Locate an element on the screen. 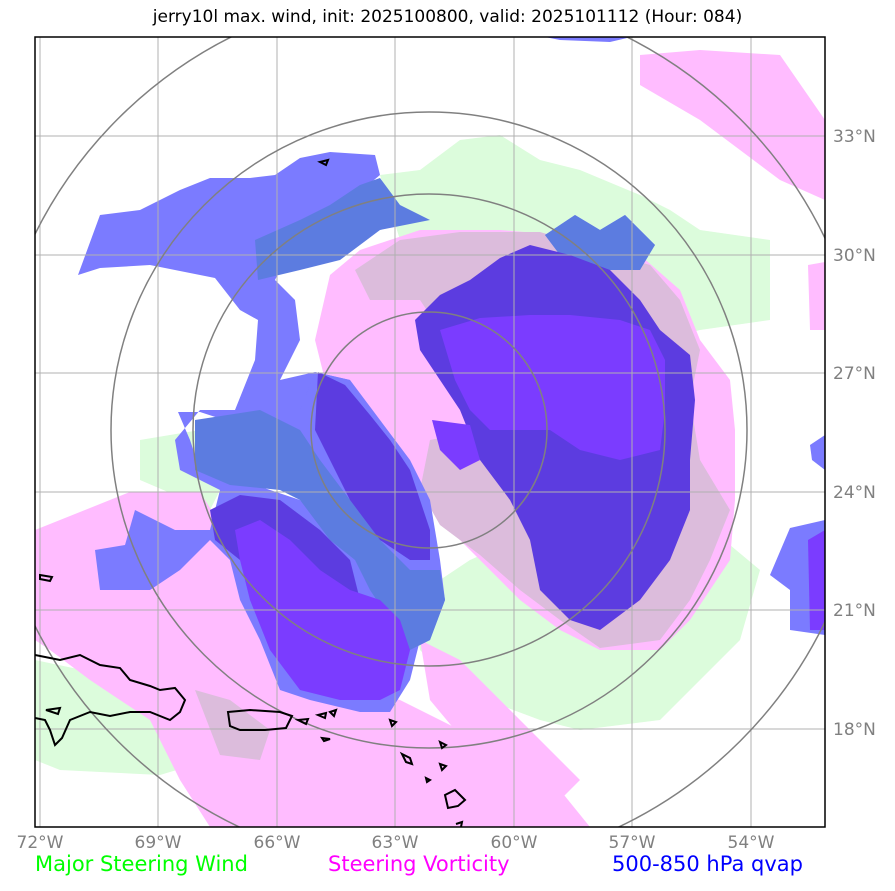 This screenshot has height=891, width=895. lat-label: 27°N is located at coordinates (854, 374).